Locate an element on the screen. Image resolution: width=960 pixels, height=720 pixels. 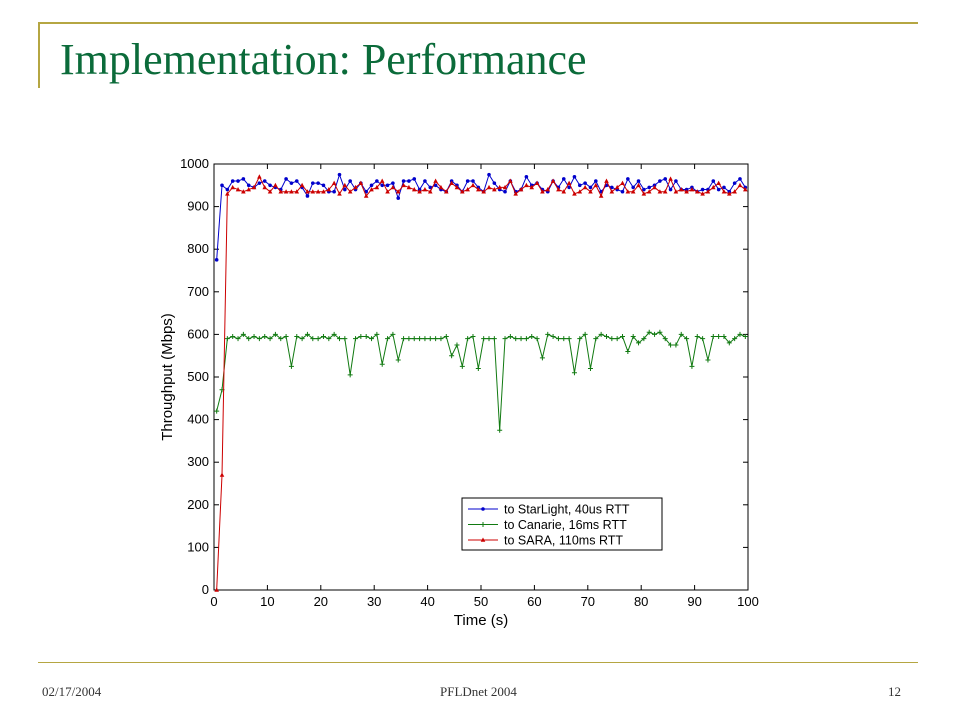
x-tick-label: 60 is located at coordinates (534, 601).